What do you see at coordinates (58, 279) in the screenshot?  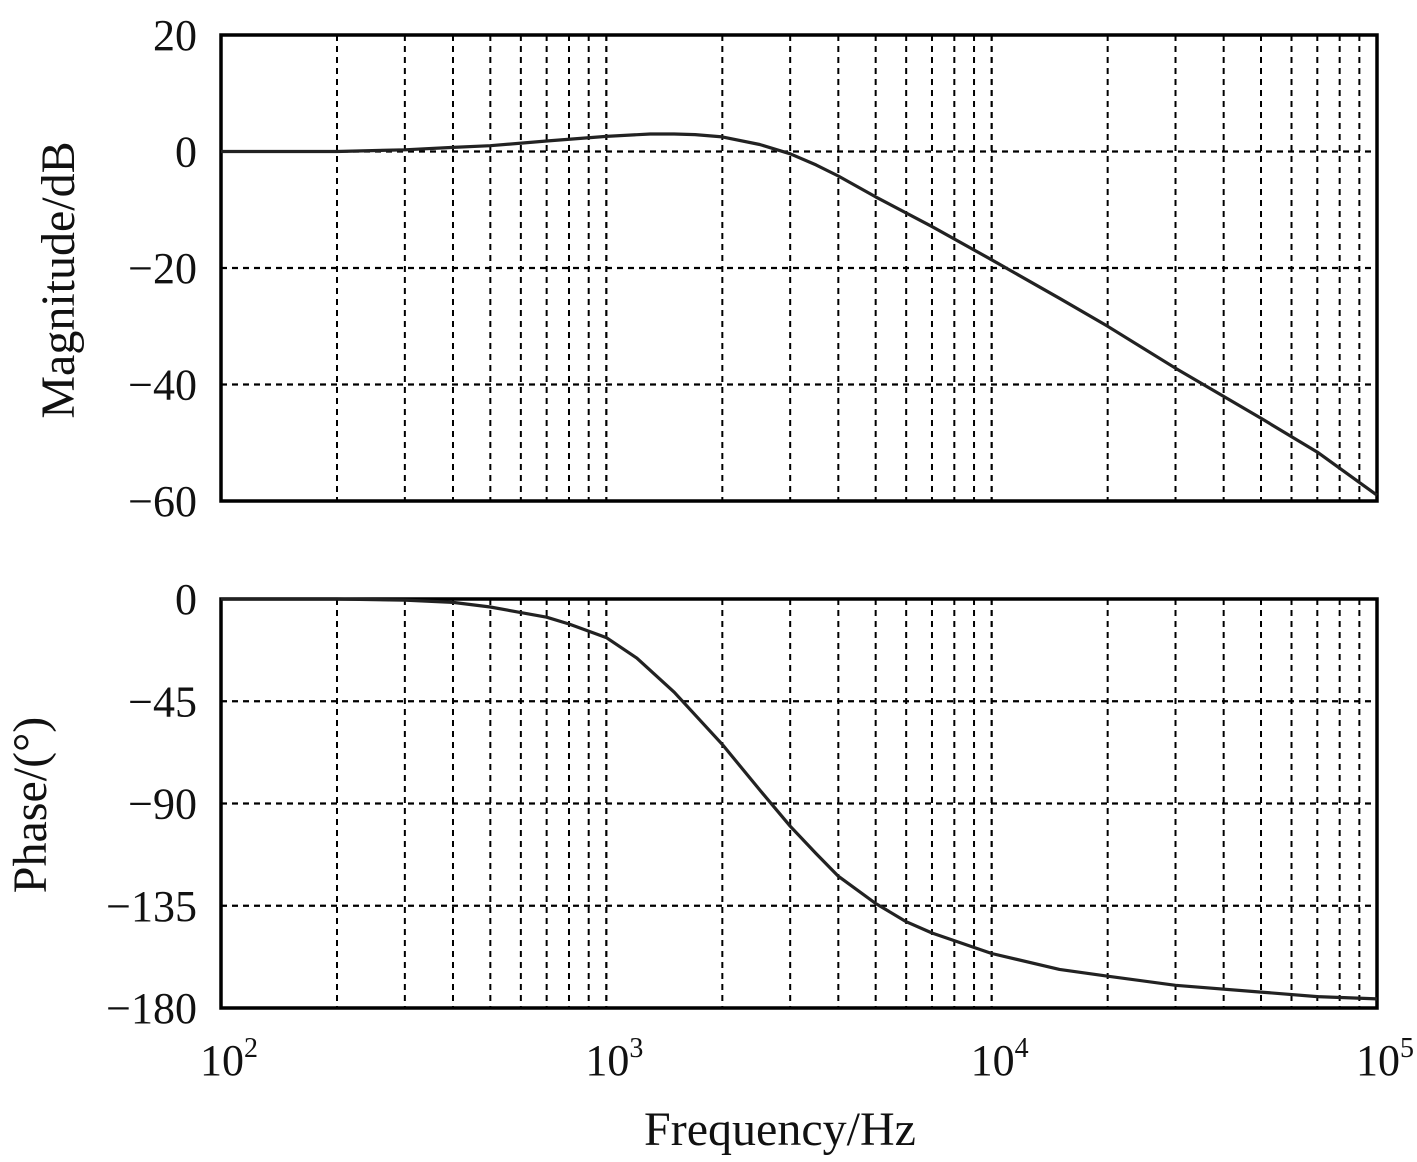 I see `magnitude-axis-label: Magnitude/dB` at bounding box center [58, 279].